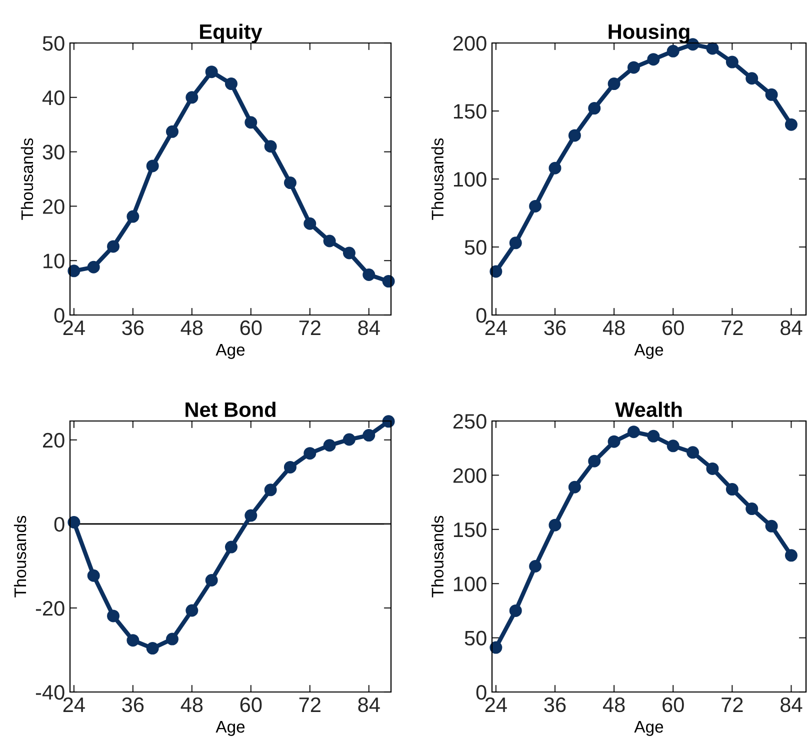 The width and height of the screenshot is (807, 749). What do you see at coordinates (54, 261) in the screenshot?
I see `y-tick-label: 10` at bounding box center [54, 261].